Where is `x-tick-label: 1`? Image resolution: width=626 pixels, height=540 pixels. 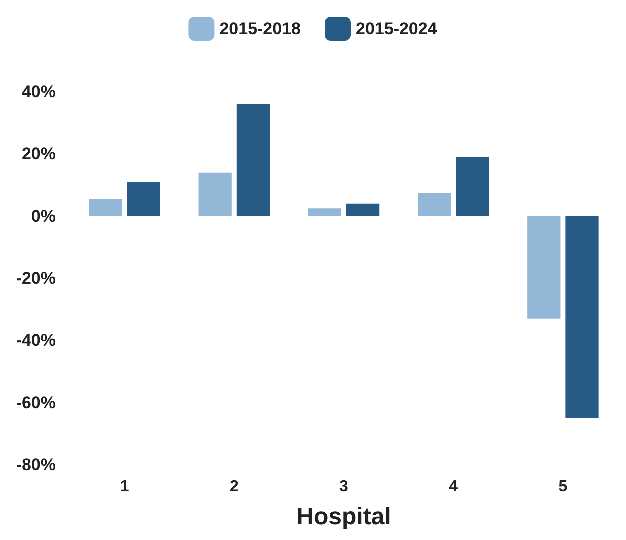
x-tick-label: 1 is located at coordinates (125, 487).